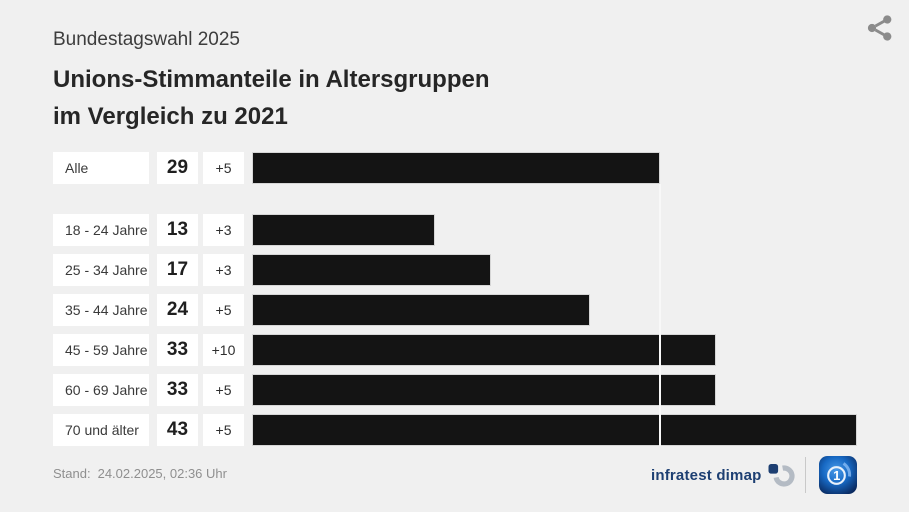 This screenshot has height=512, width=909. I want to click on timestamp: Stand: 24.02.2025, 02:36 Uhr, so click(140, 473).